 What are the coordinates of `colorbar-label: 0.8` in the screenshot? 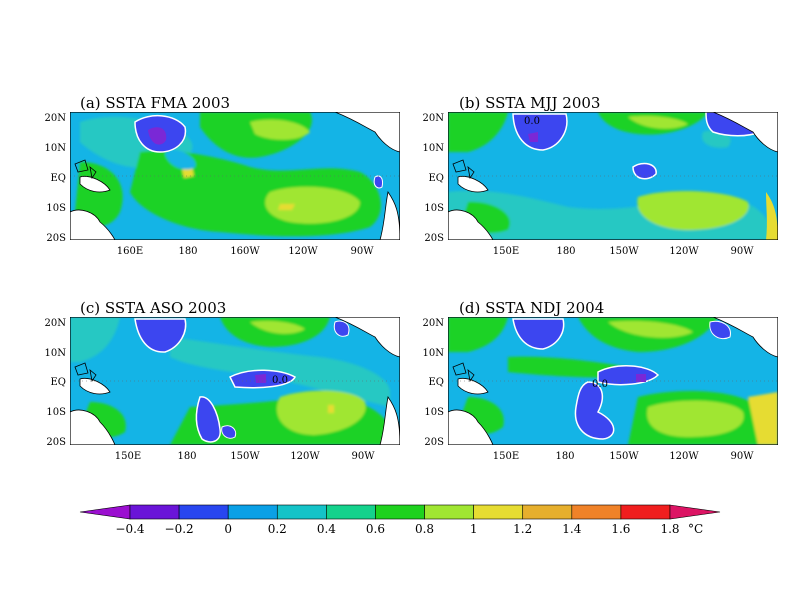 It's located at (424, 529).